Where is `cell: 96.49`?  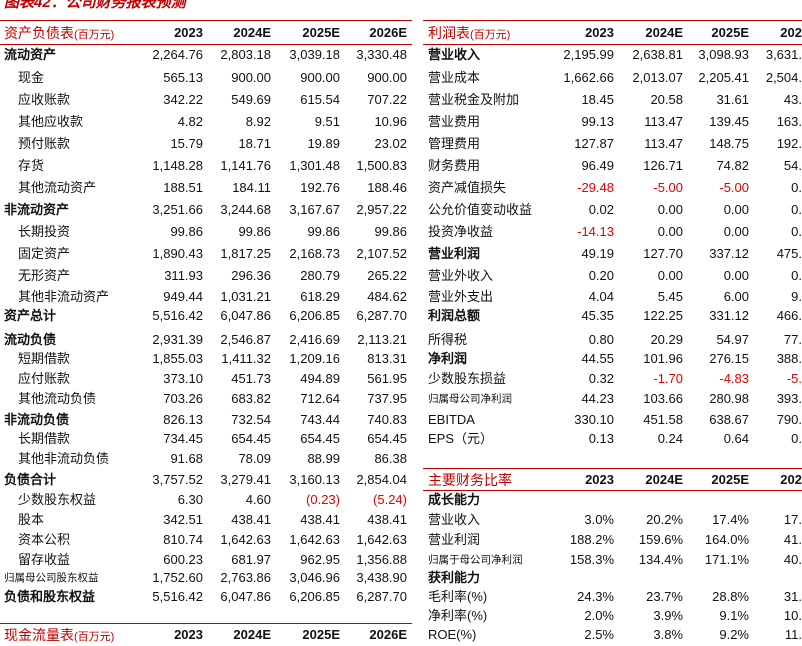 cell: 96.49 is located at coordinates (597, 165).